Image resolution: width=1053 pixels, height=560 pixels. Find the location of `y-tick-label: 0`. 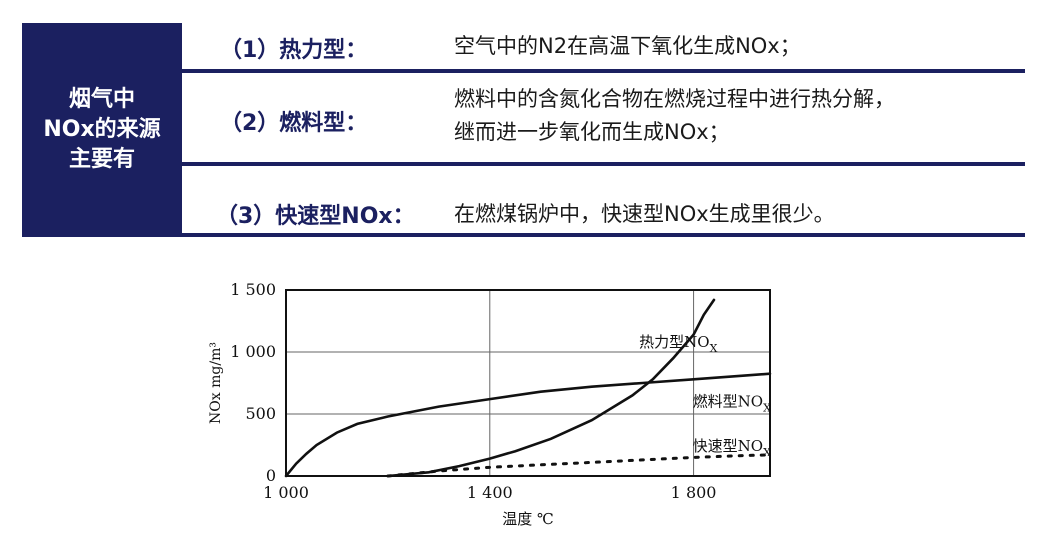

y-tick-label: 0 is located at coordinates (271, 475).